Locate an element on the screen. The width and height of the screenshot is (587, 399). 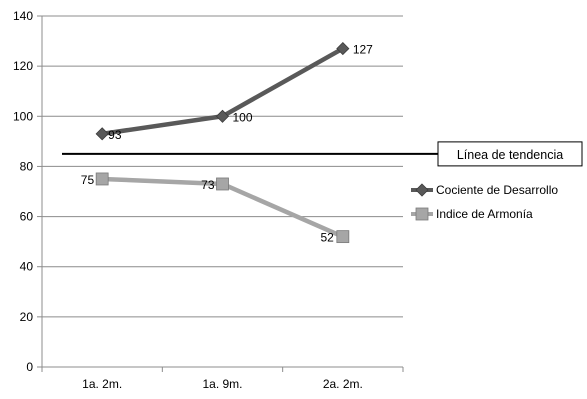
legend-item: Indice de Armonía is located at coordinates (472, 214).